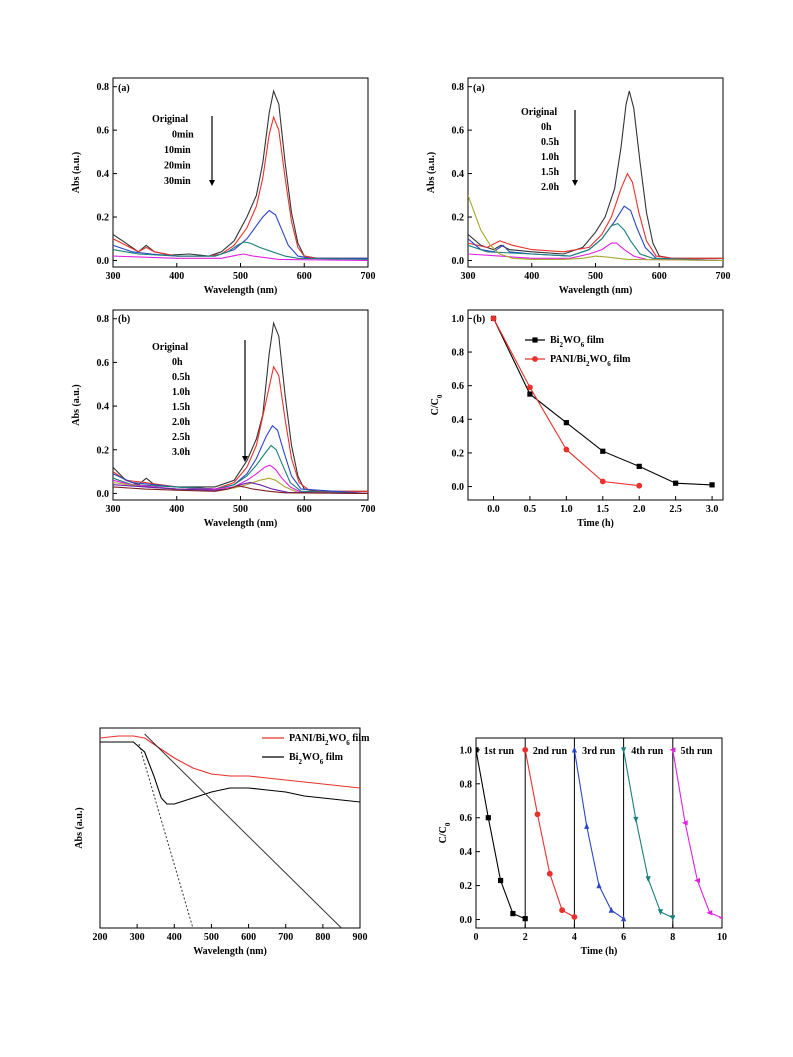  I want to click on x-tick-label: 3.0, so click(712, 509).